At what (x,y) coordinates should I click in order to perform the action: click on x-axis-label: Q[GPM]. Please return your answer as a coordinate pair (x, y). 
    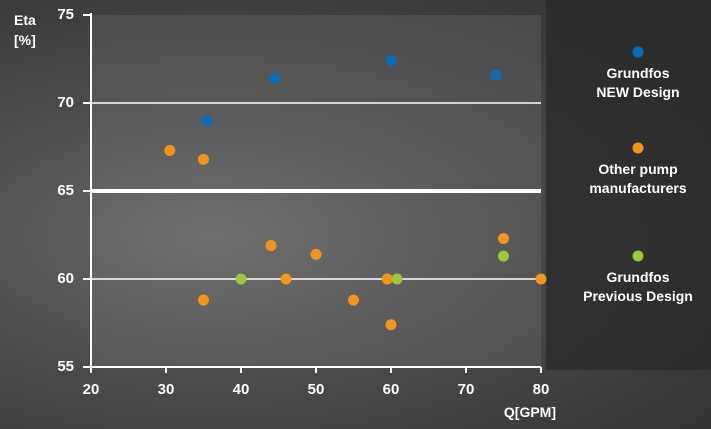
    Looking at the image, I should click on (529, 412).